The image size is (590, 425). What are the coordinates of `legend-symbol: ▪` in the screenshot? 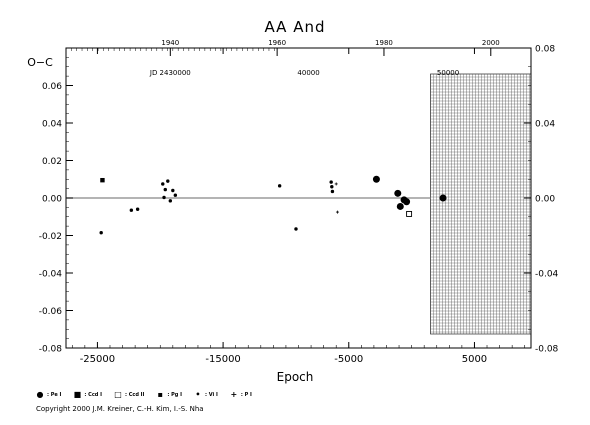 It's located at (160, 394).